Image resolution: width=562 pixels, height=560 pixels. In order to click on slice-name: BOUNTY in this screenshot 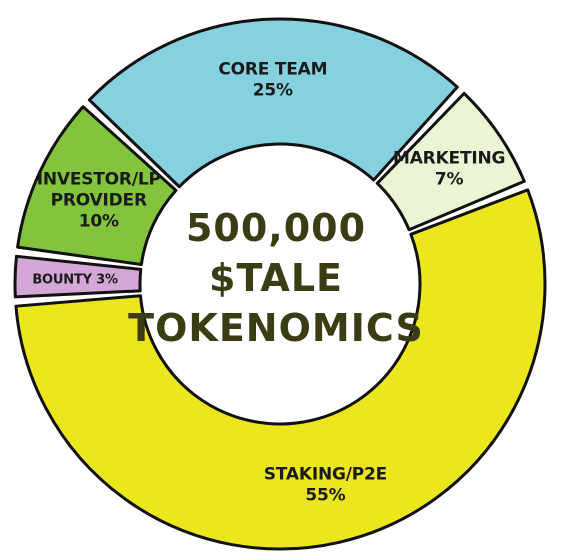, I will do `click(62, 279)`.